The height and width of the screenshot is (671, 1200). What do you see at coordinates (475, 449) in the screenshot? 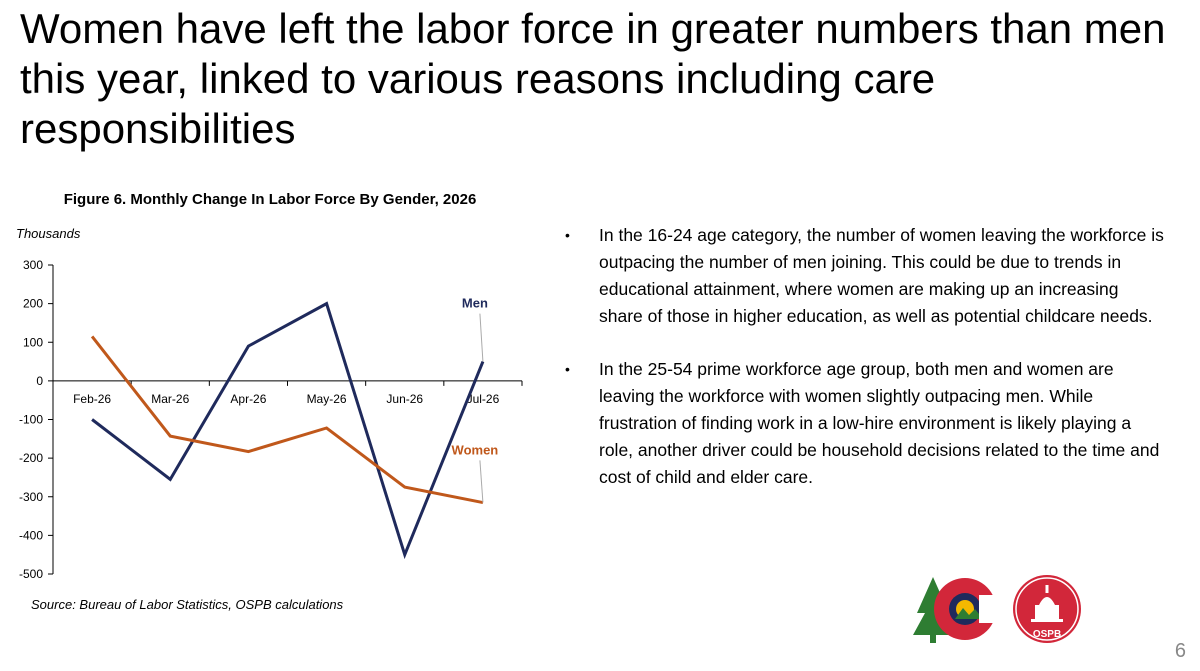
I see `series-label-women: Women` at bounding box center [475, 449].